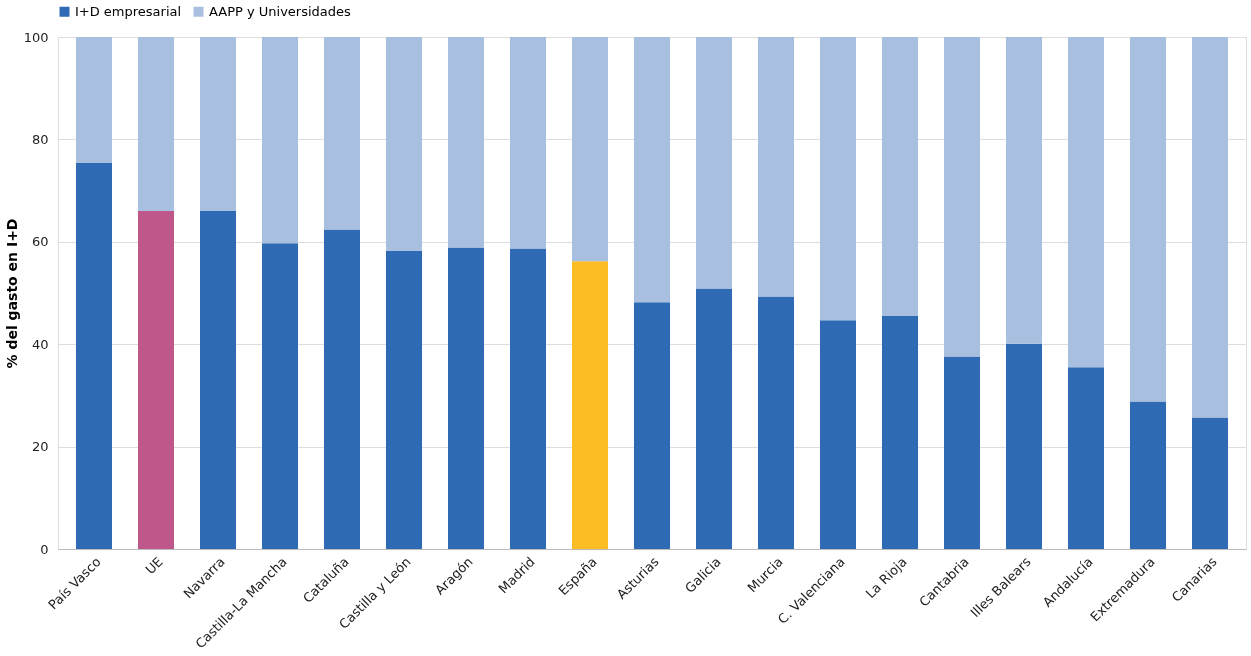 The image size is (1251, 656). I want to click on legend-label: I+D empresarial, so click(128, 11).